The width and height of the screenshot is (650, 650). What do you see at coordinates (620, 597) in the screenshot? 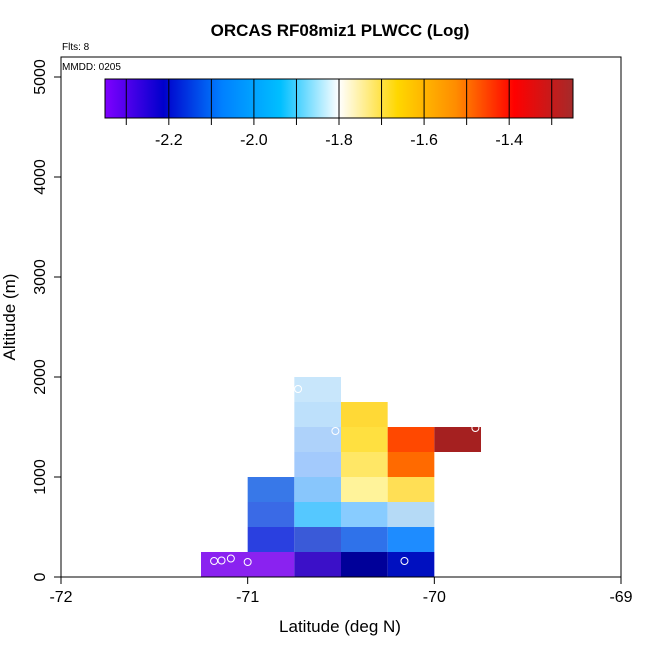
I see `x-tick-label: -69` at bounding box center [620, 597].